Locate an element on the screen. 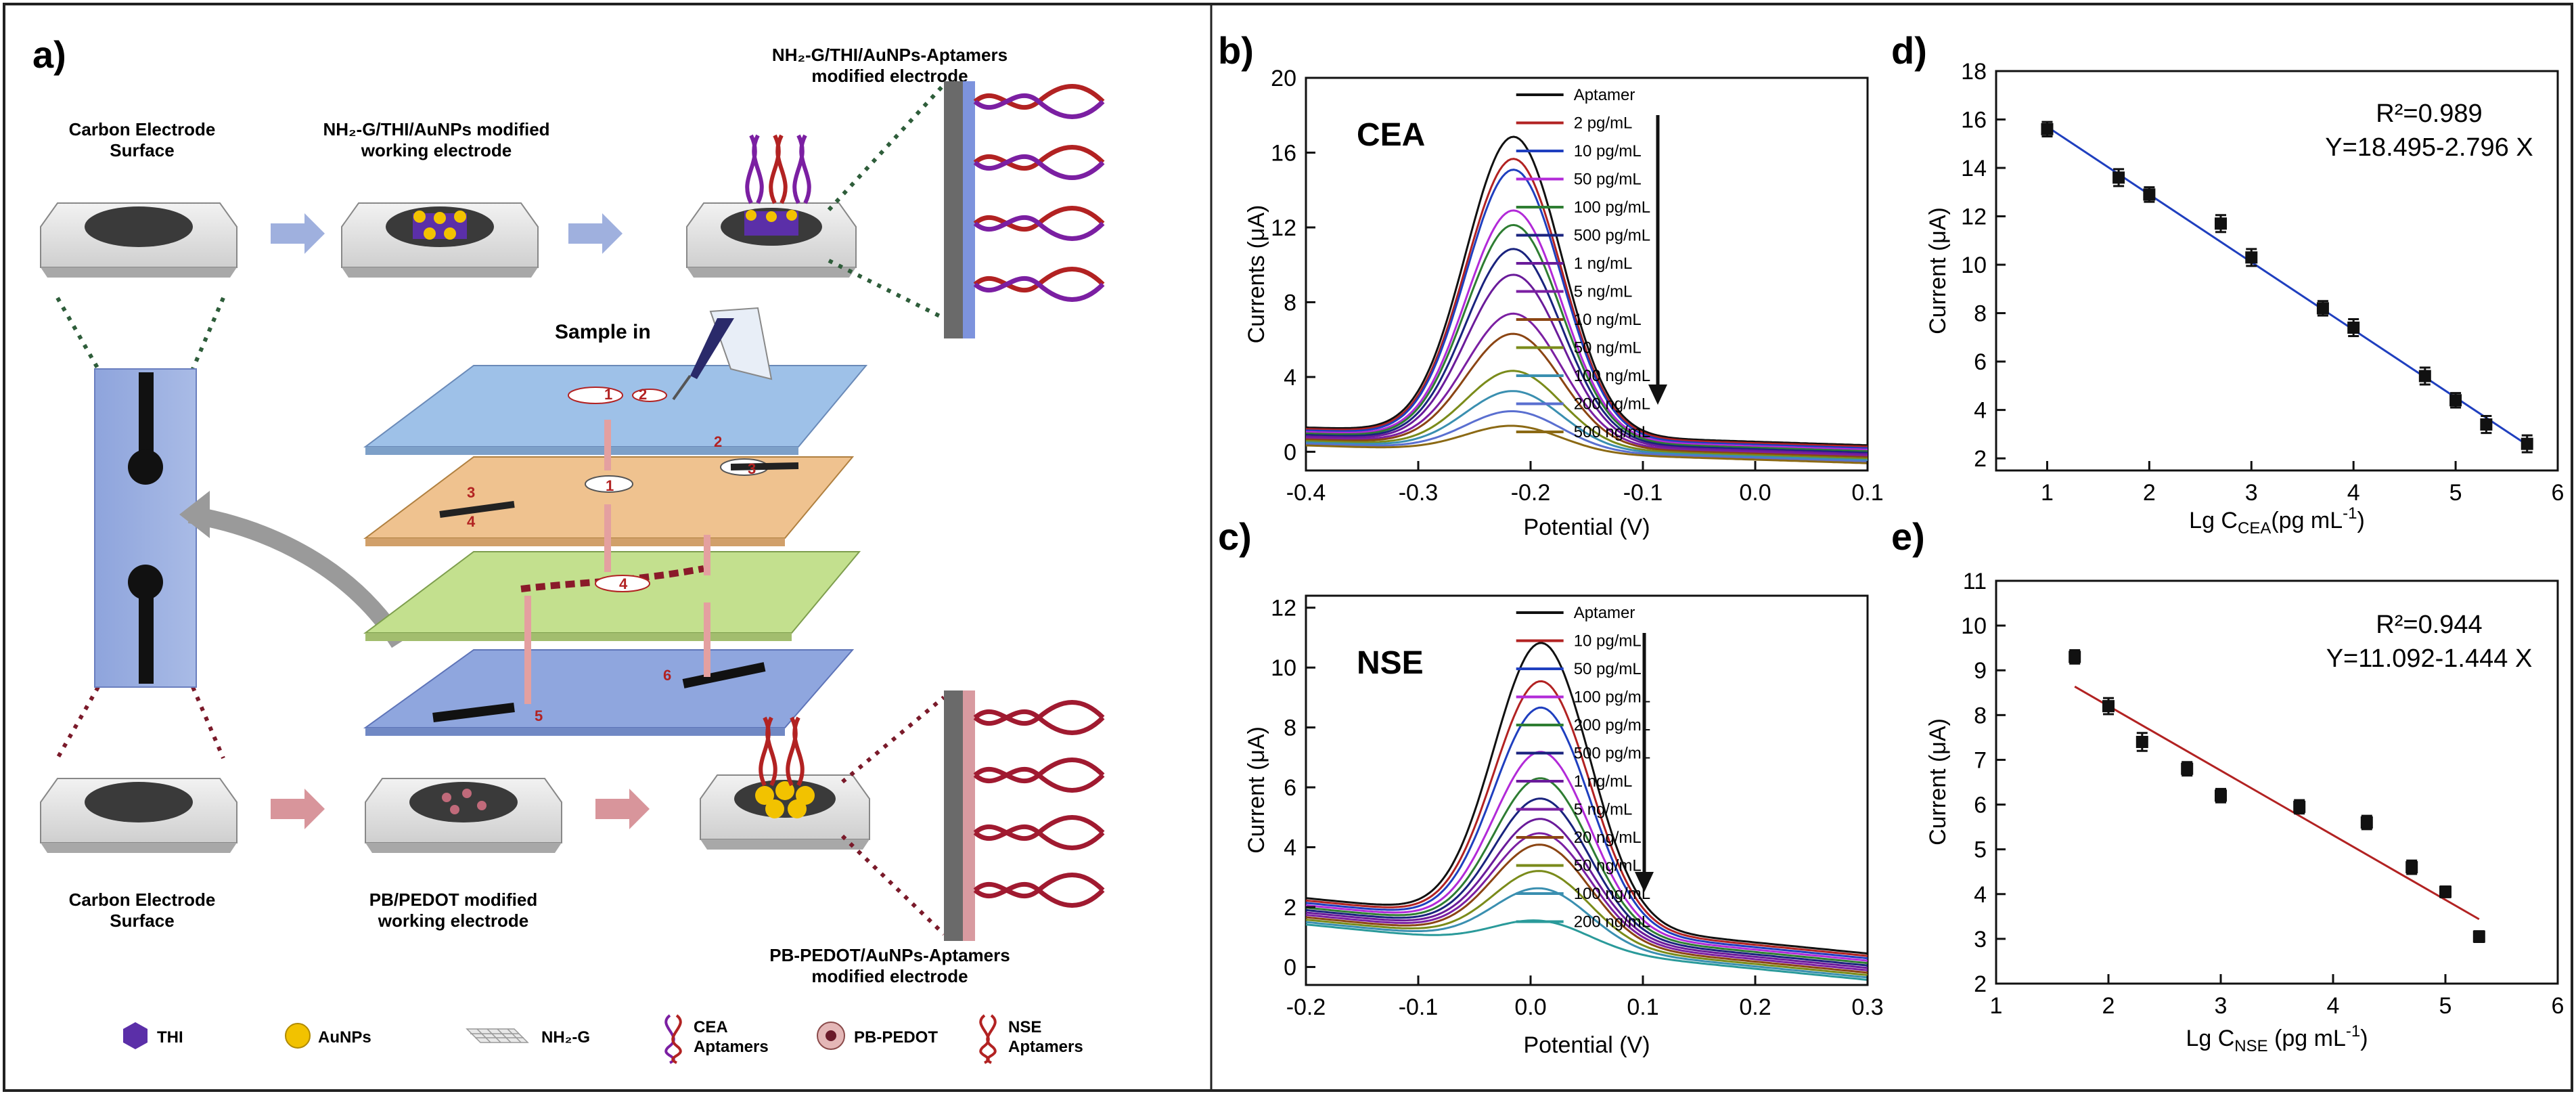 The width and height of the screenshot is (2576, 1098). y-tick-label: 20 is located at coordinates (1283, 78).